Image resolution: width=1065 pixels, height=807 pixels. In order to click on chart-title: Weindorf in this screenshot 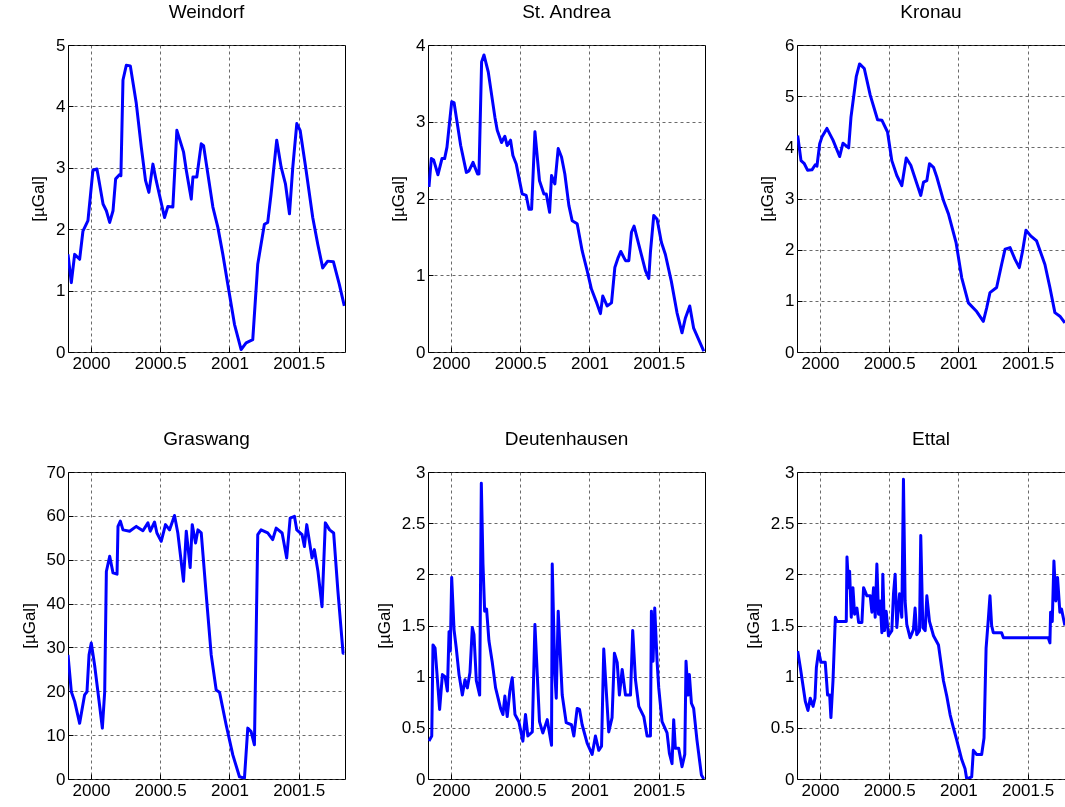, I will do `click(207, 11)`.